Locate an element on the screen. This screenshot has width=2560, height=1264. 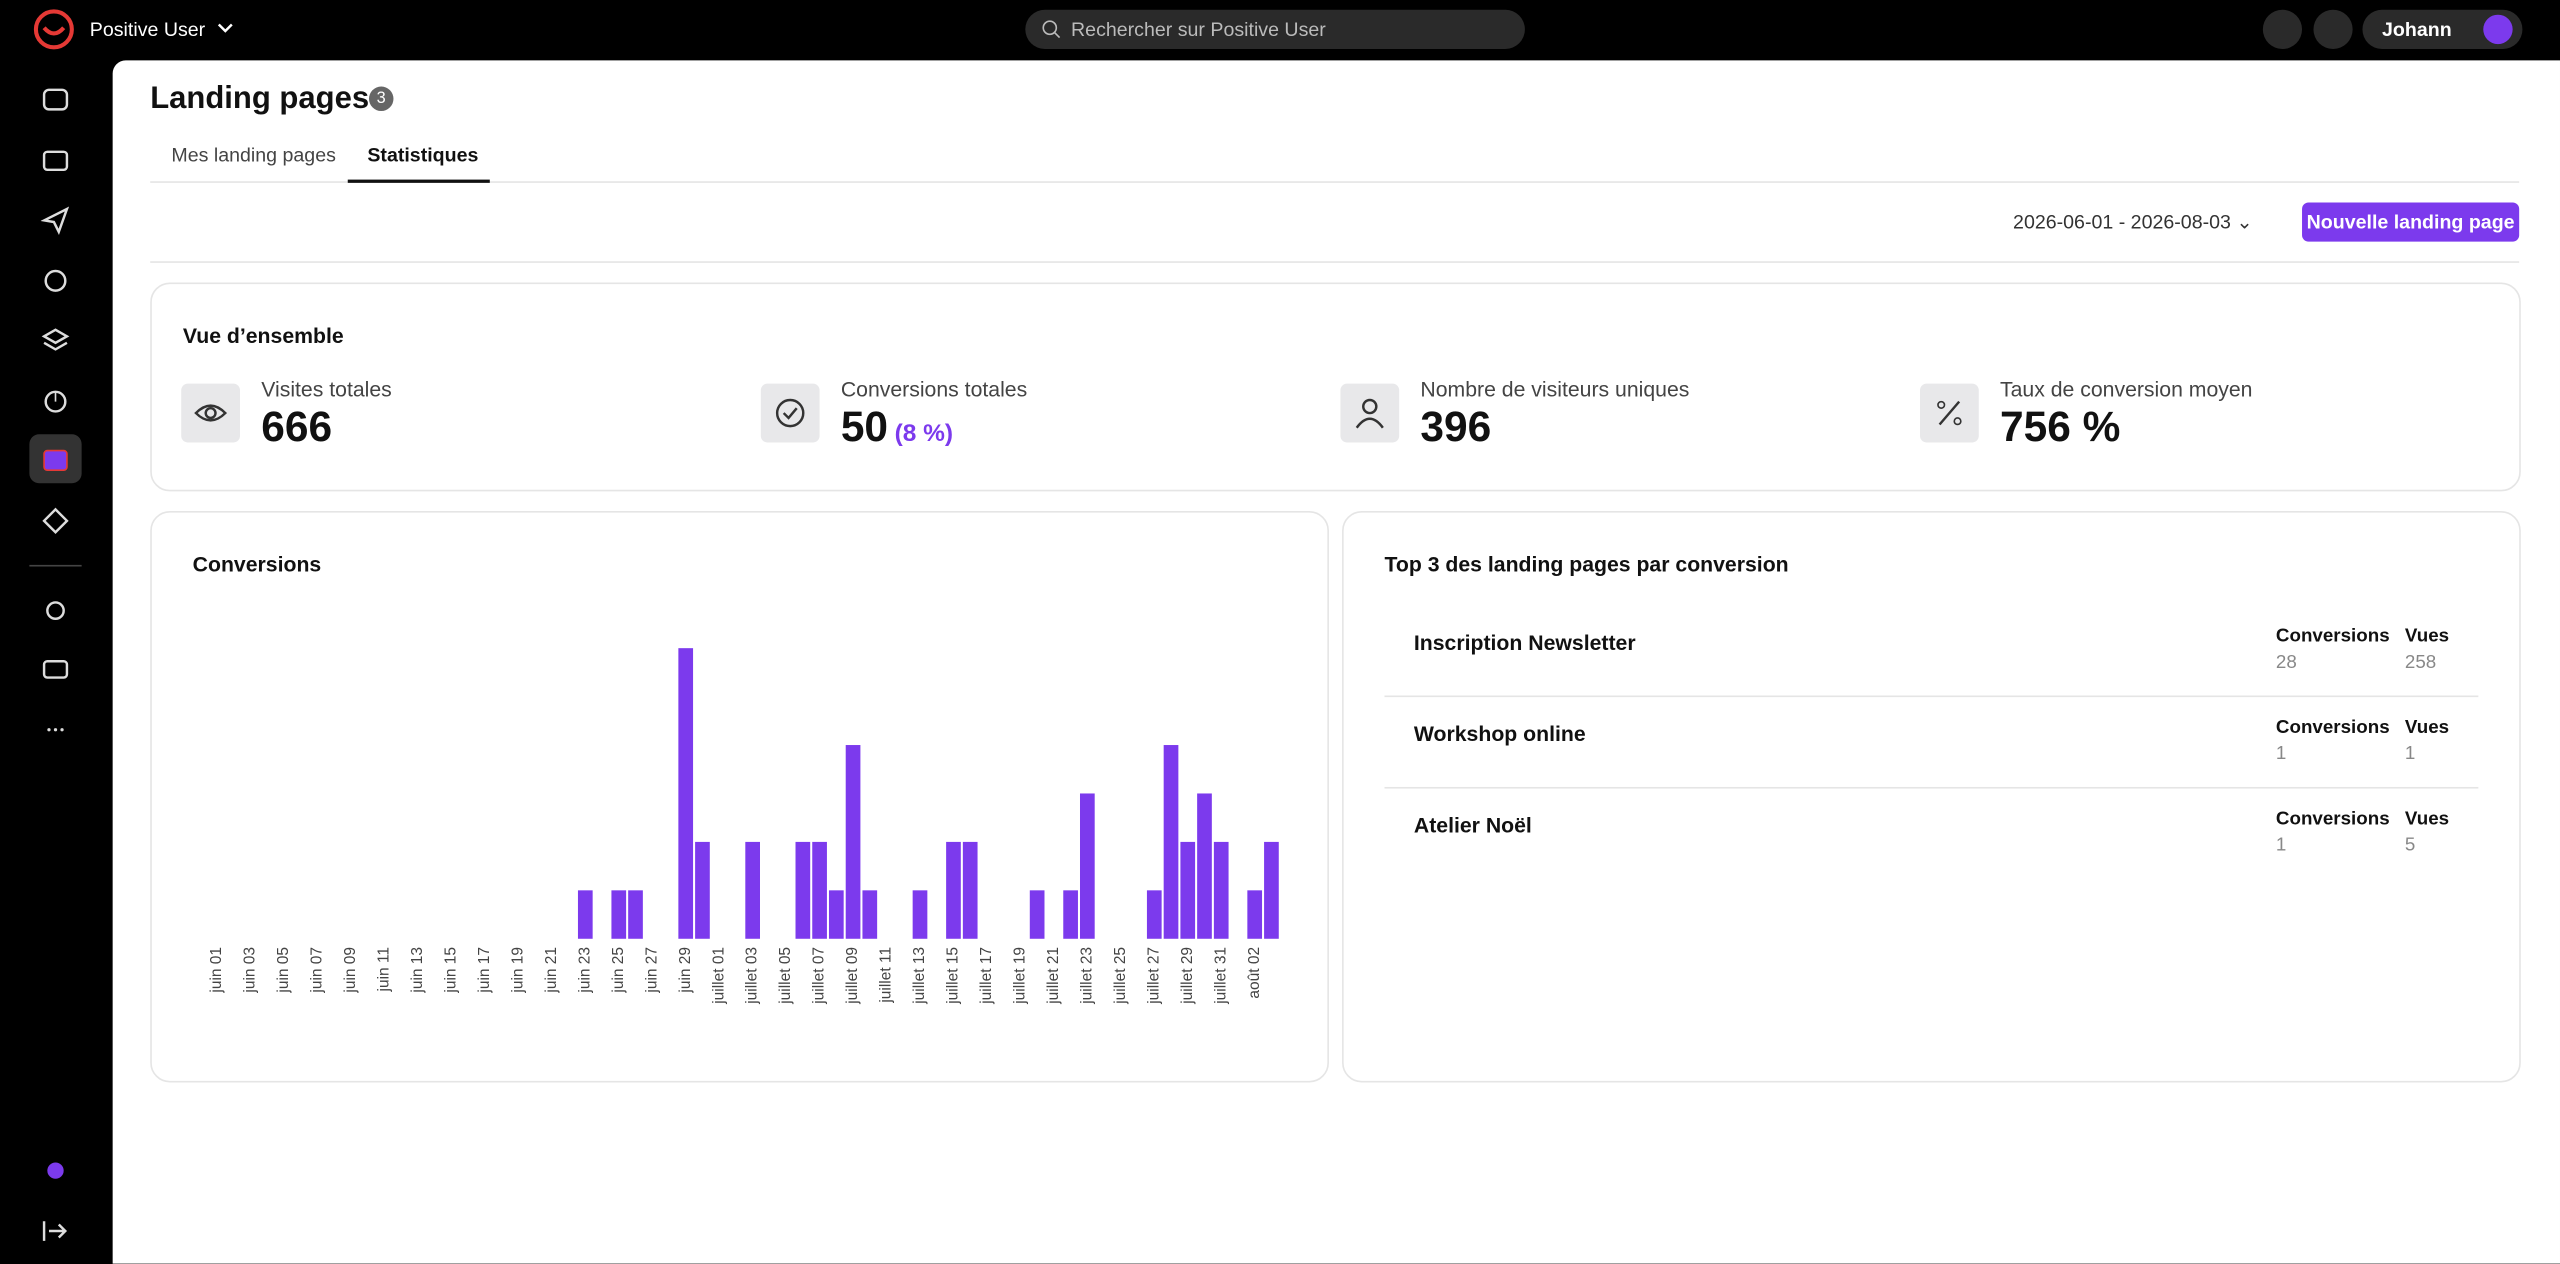
brand-caret is located at coordinates (226, 28).